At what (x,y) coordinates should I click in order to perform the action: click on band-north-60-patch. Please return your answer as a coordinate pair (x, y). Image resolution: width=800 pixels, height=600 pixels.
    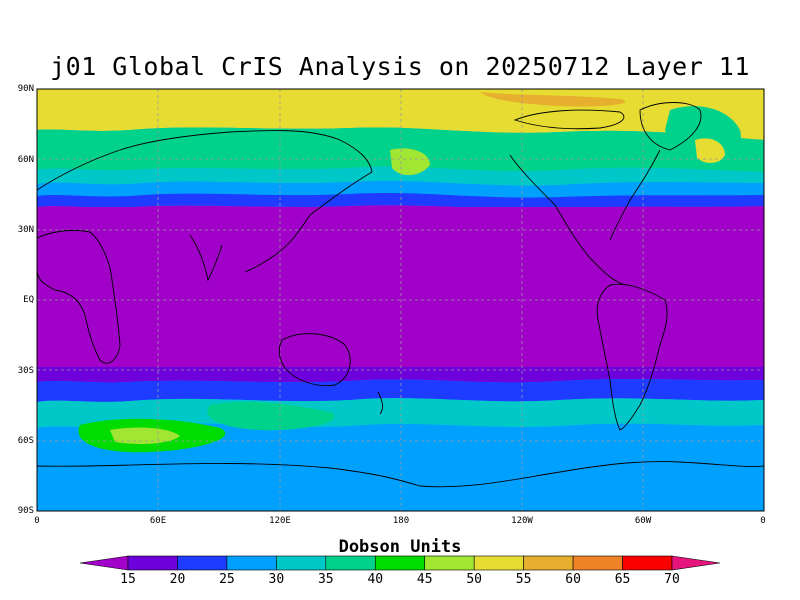
    Looking at the image, I should click on (553, 99).